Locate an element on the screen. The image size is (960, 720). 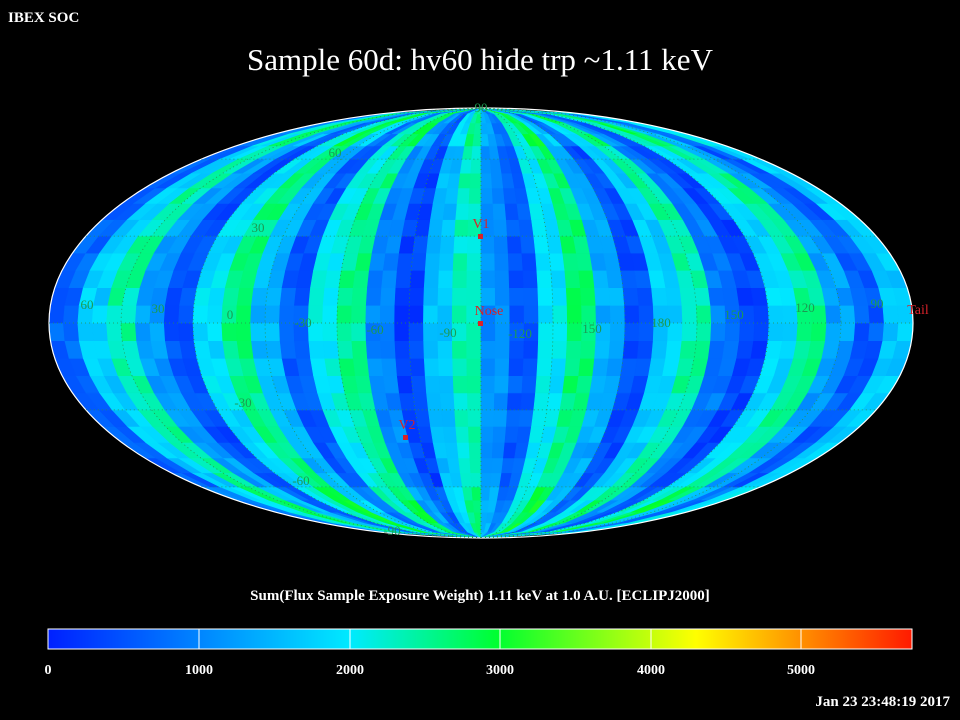
grid-label-lon-0: 0 is located at coordinates (230, 314).